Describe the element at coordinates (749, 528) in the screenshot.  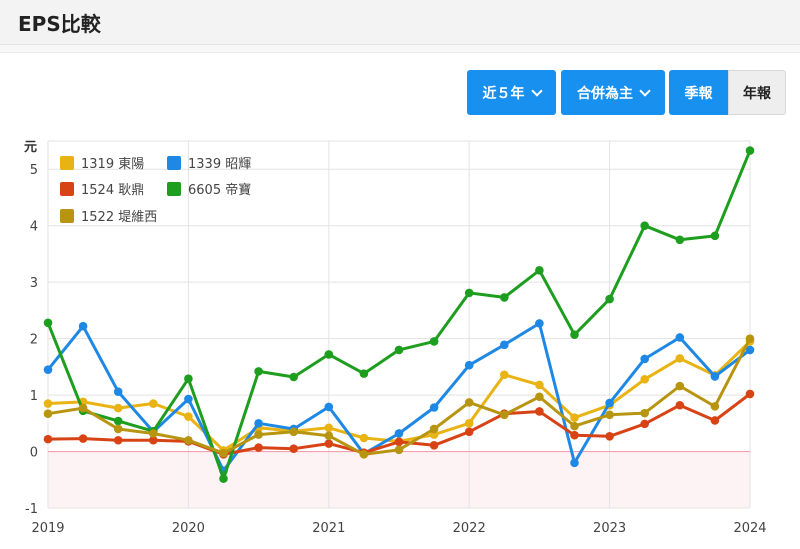
I see `x-tick-label: 2024` at that location.